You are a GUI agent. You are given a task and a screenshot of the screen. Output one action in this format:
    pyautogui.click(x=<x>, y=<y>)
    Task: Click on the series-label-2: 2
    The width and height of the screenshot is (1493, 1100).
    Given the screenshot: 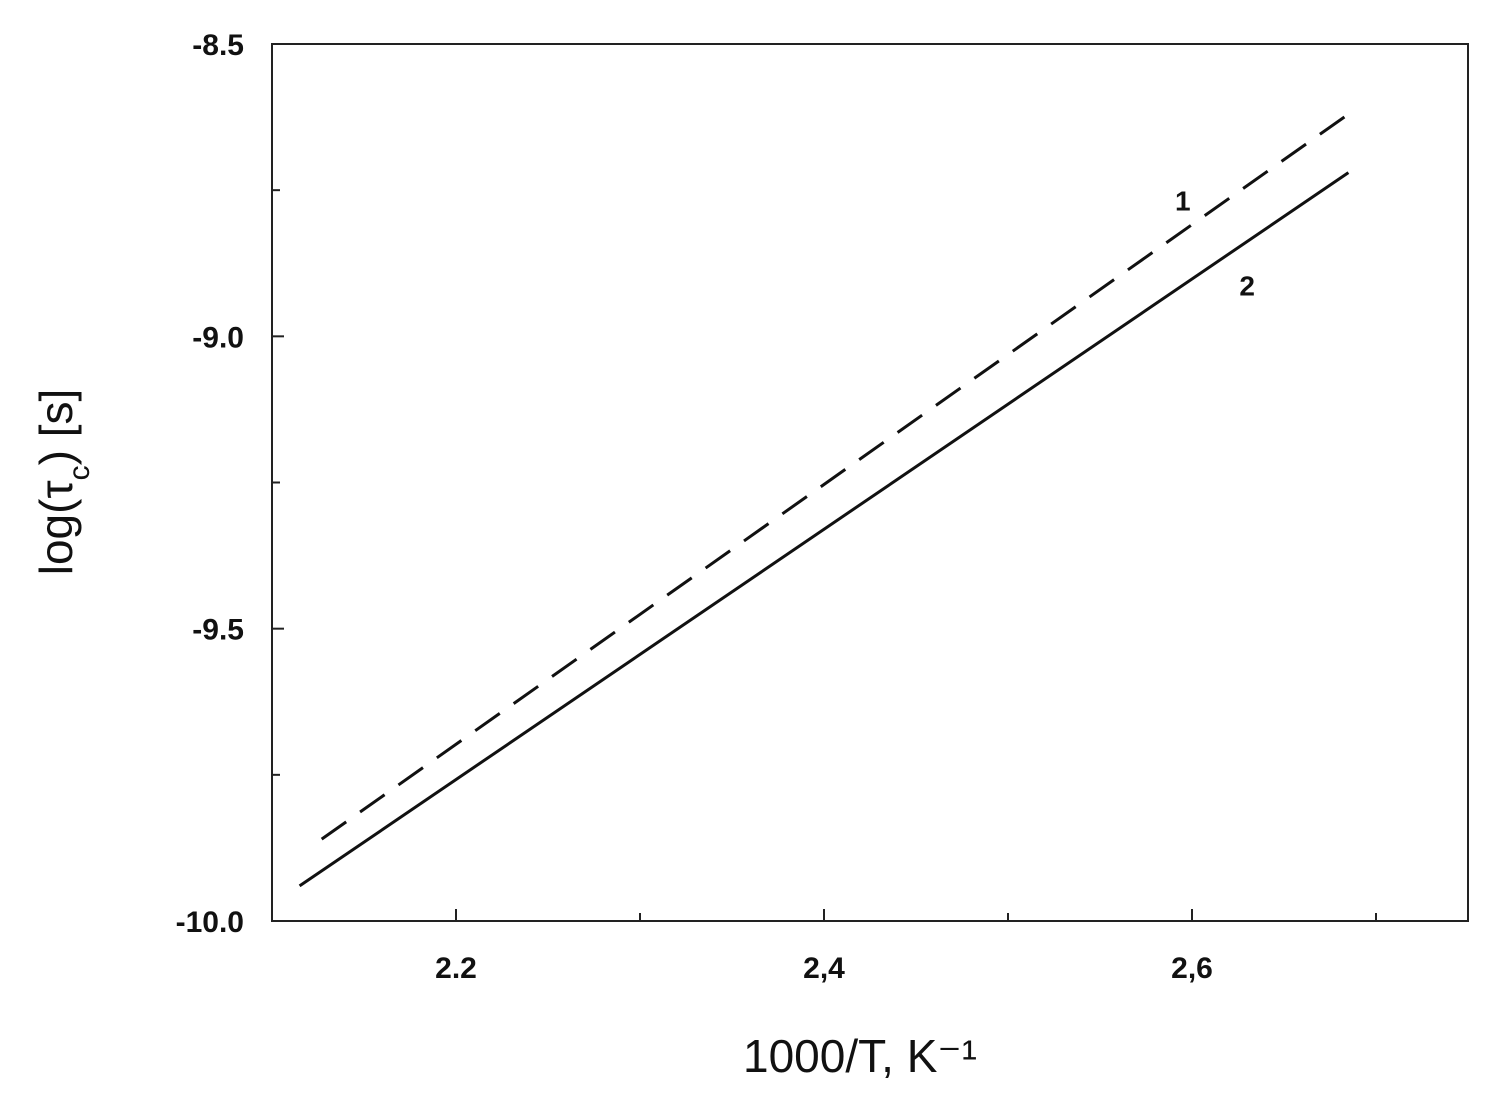 What is the action you would take?
    pyautogui.click(x=1247, y=285)
    